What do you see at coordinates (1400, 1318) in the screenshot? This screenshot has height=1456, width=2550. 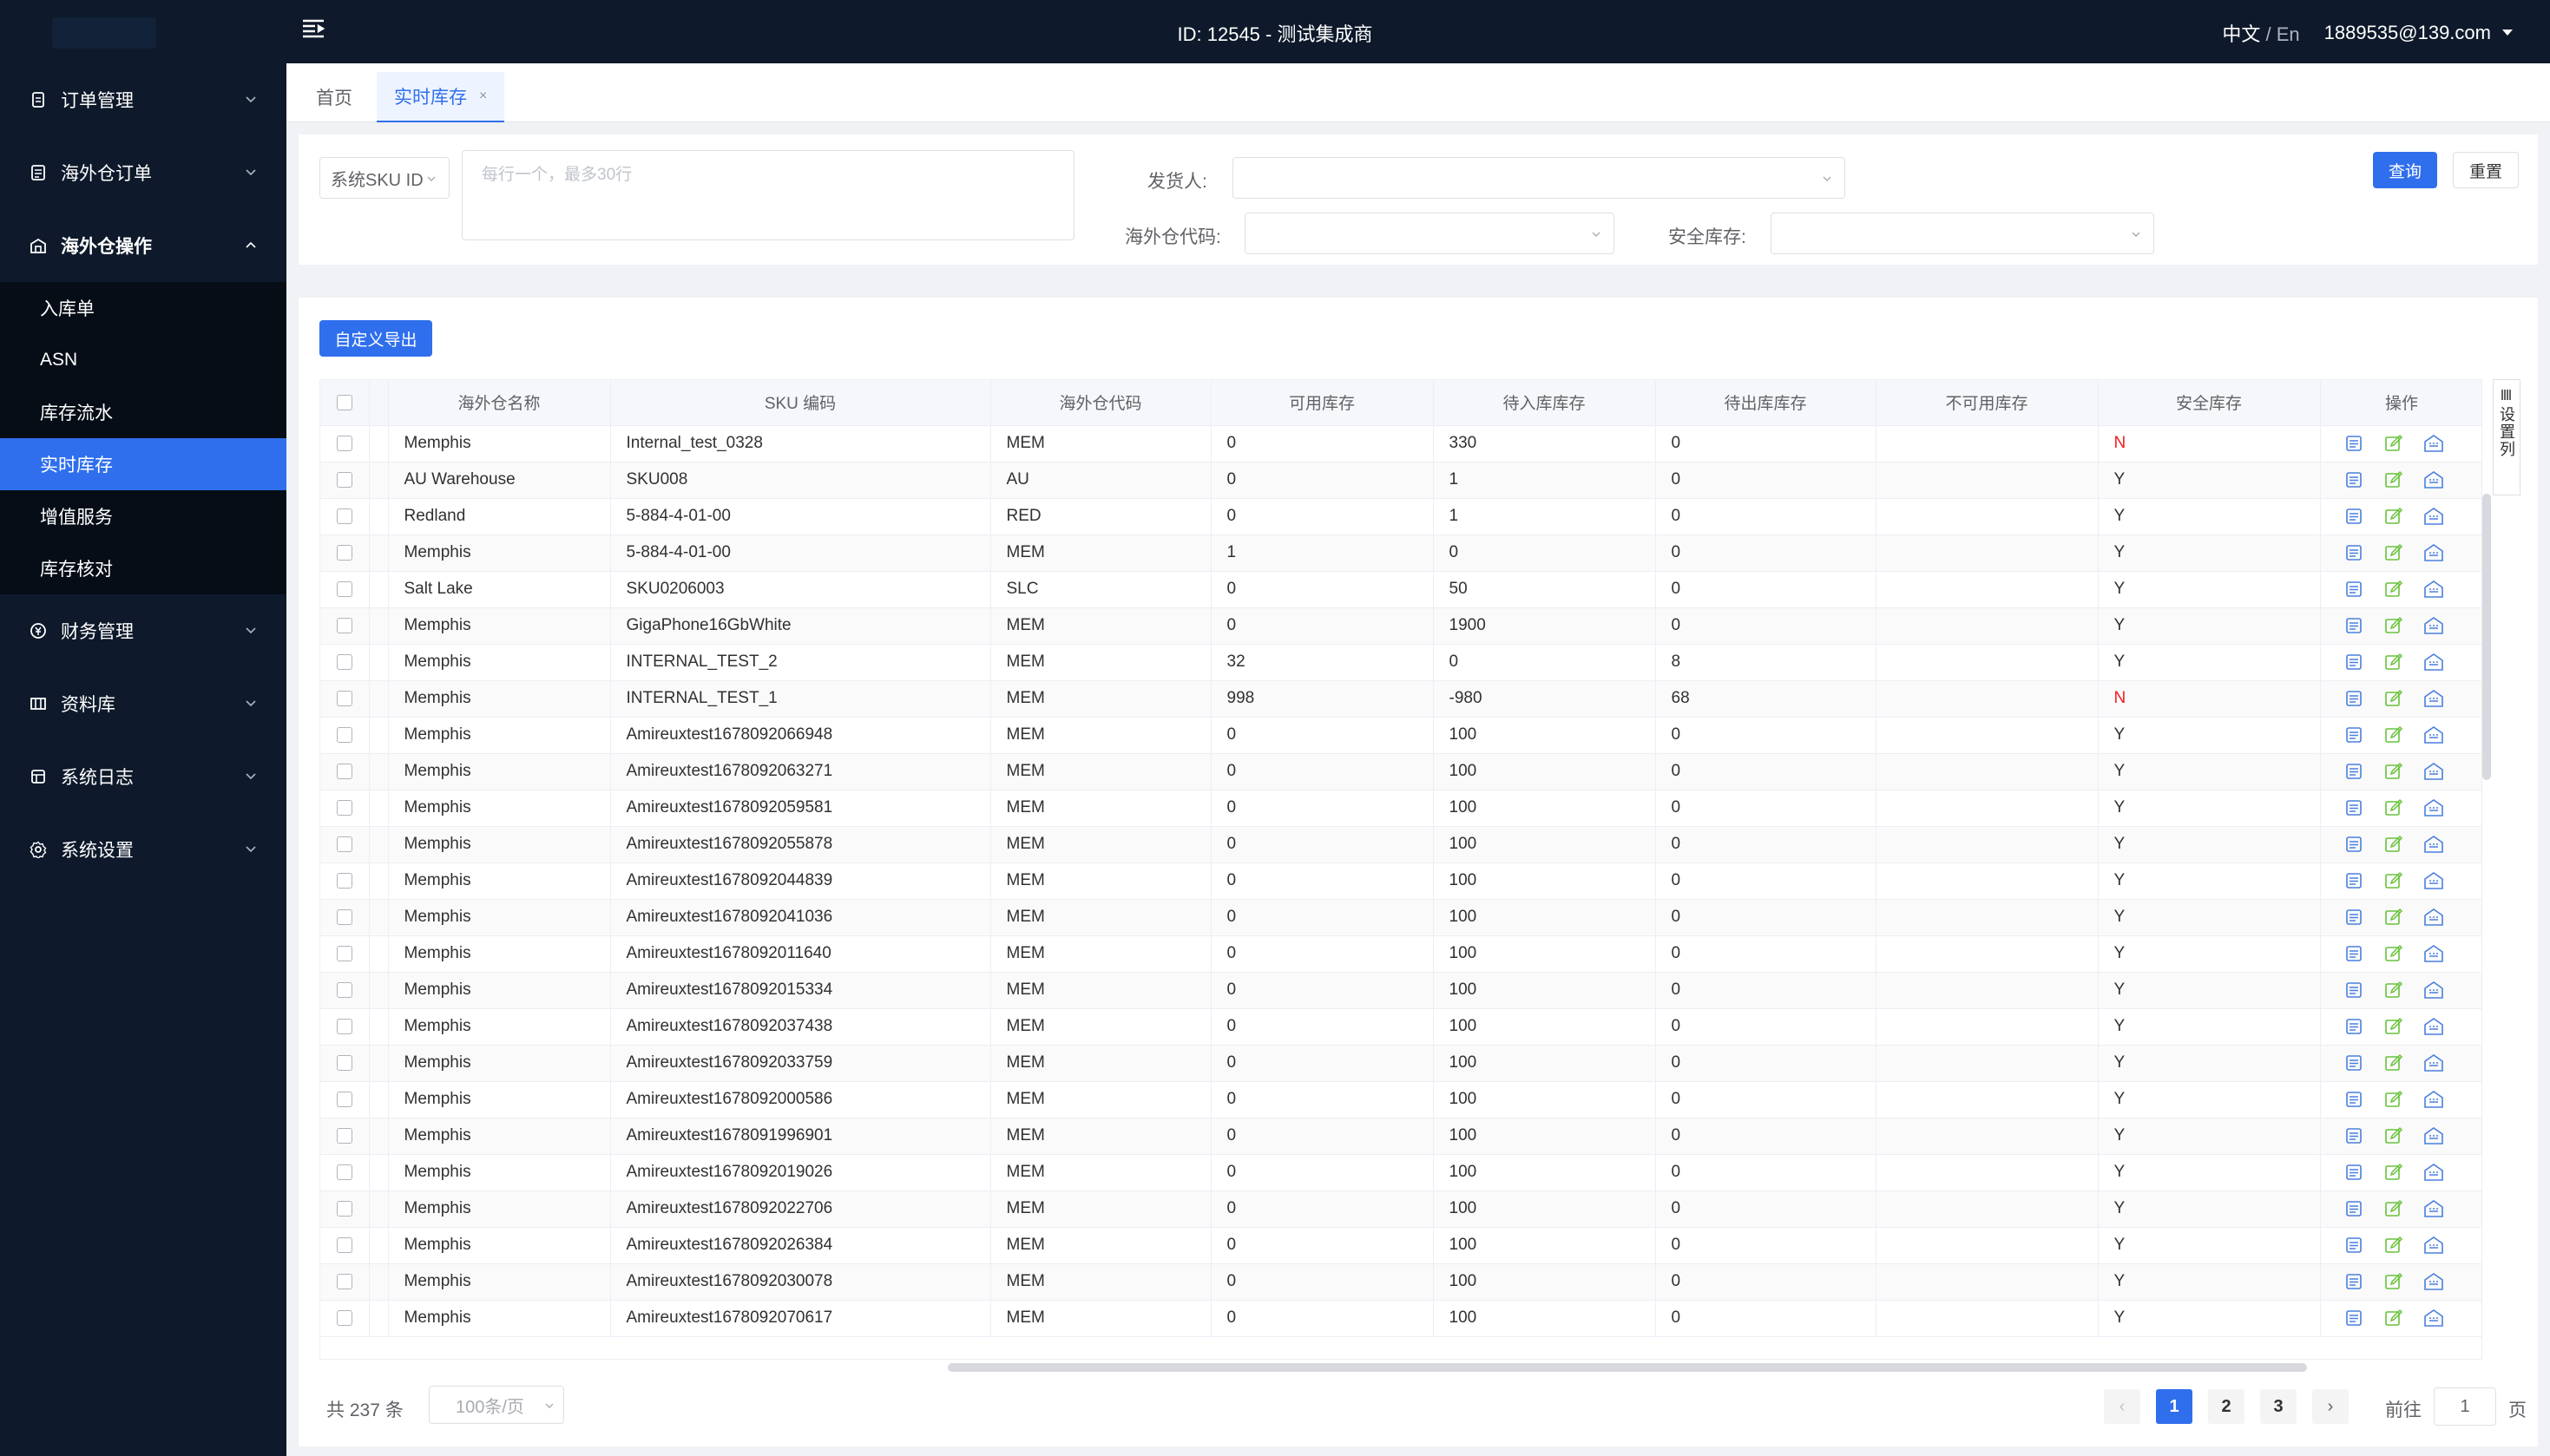 I see `table-row: Memphis Amireuxtest1678092070617 MEM 0 100 0 Y` at bounding box center [1400, 1318].